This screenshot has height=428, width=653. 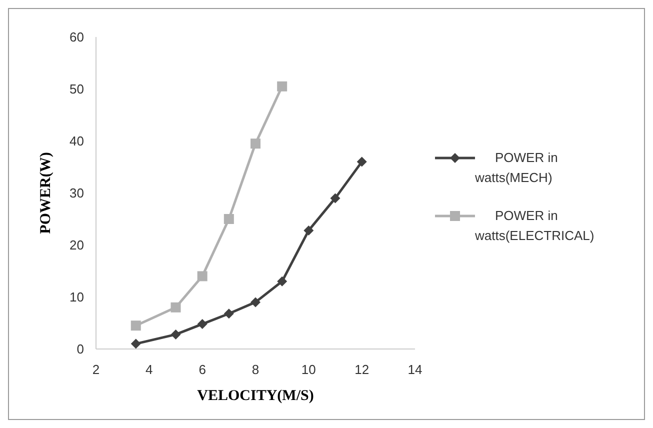 I want to click on x-tick-label: 14, so click(x=415, y=369).